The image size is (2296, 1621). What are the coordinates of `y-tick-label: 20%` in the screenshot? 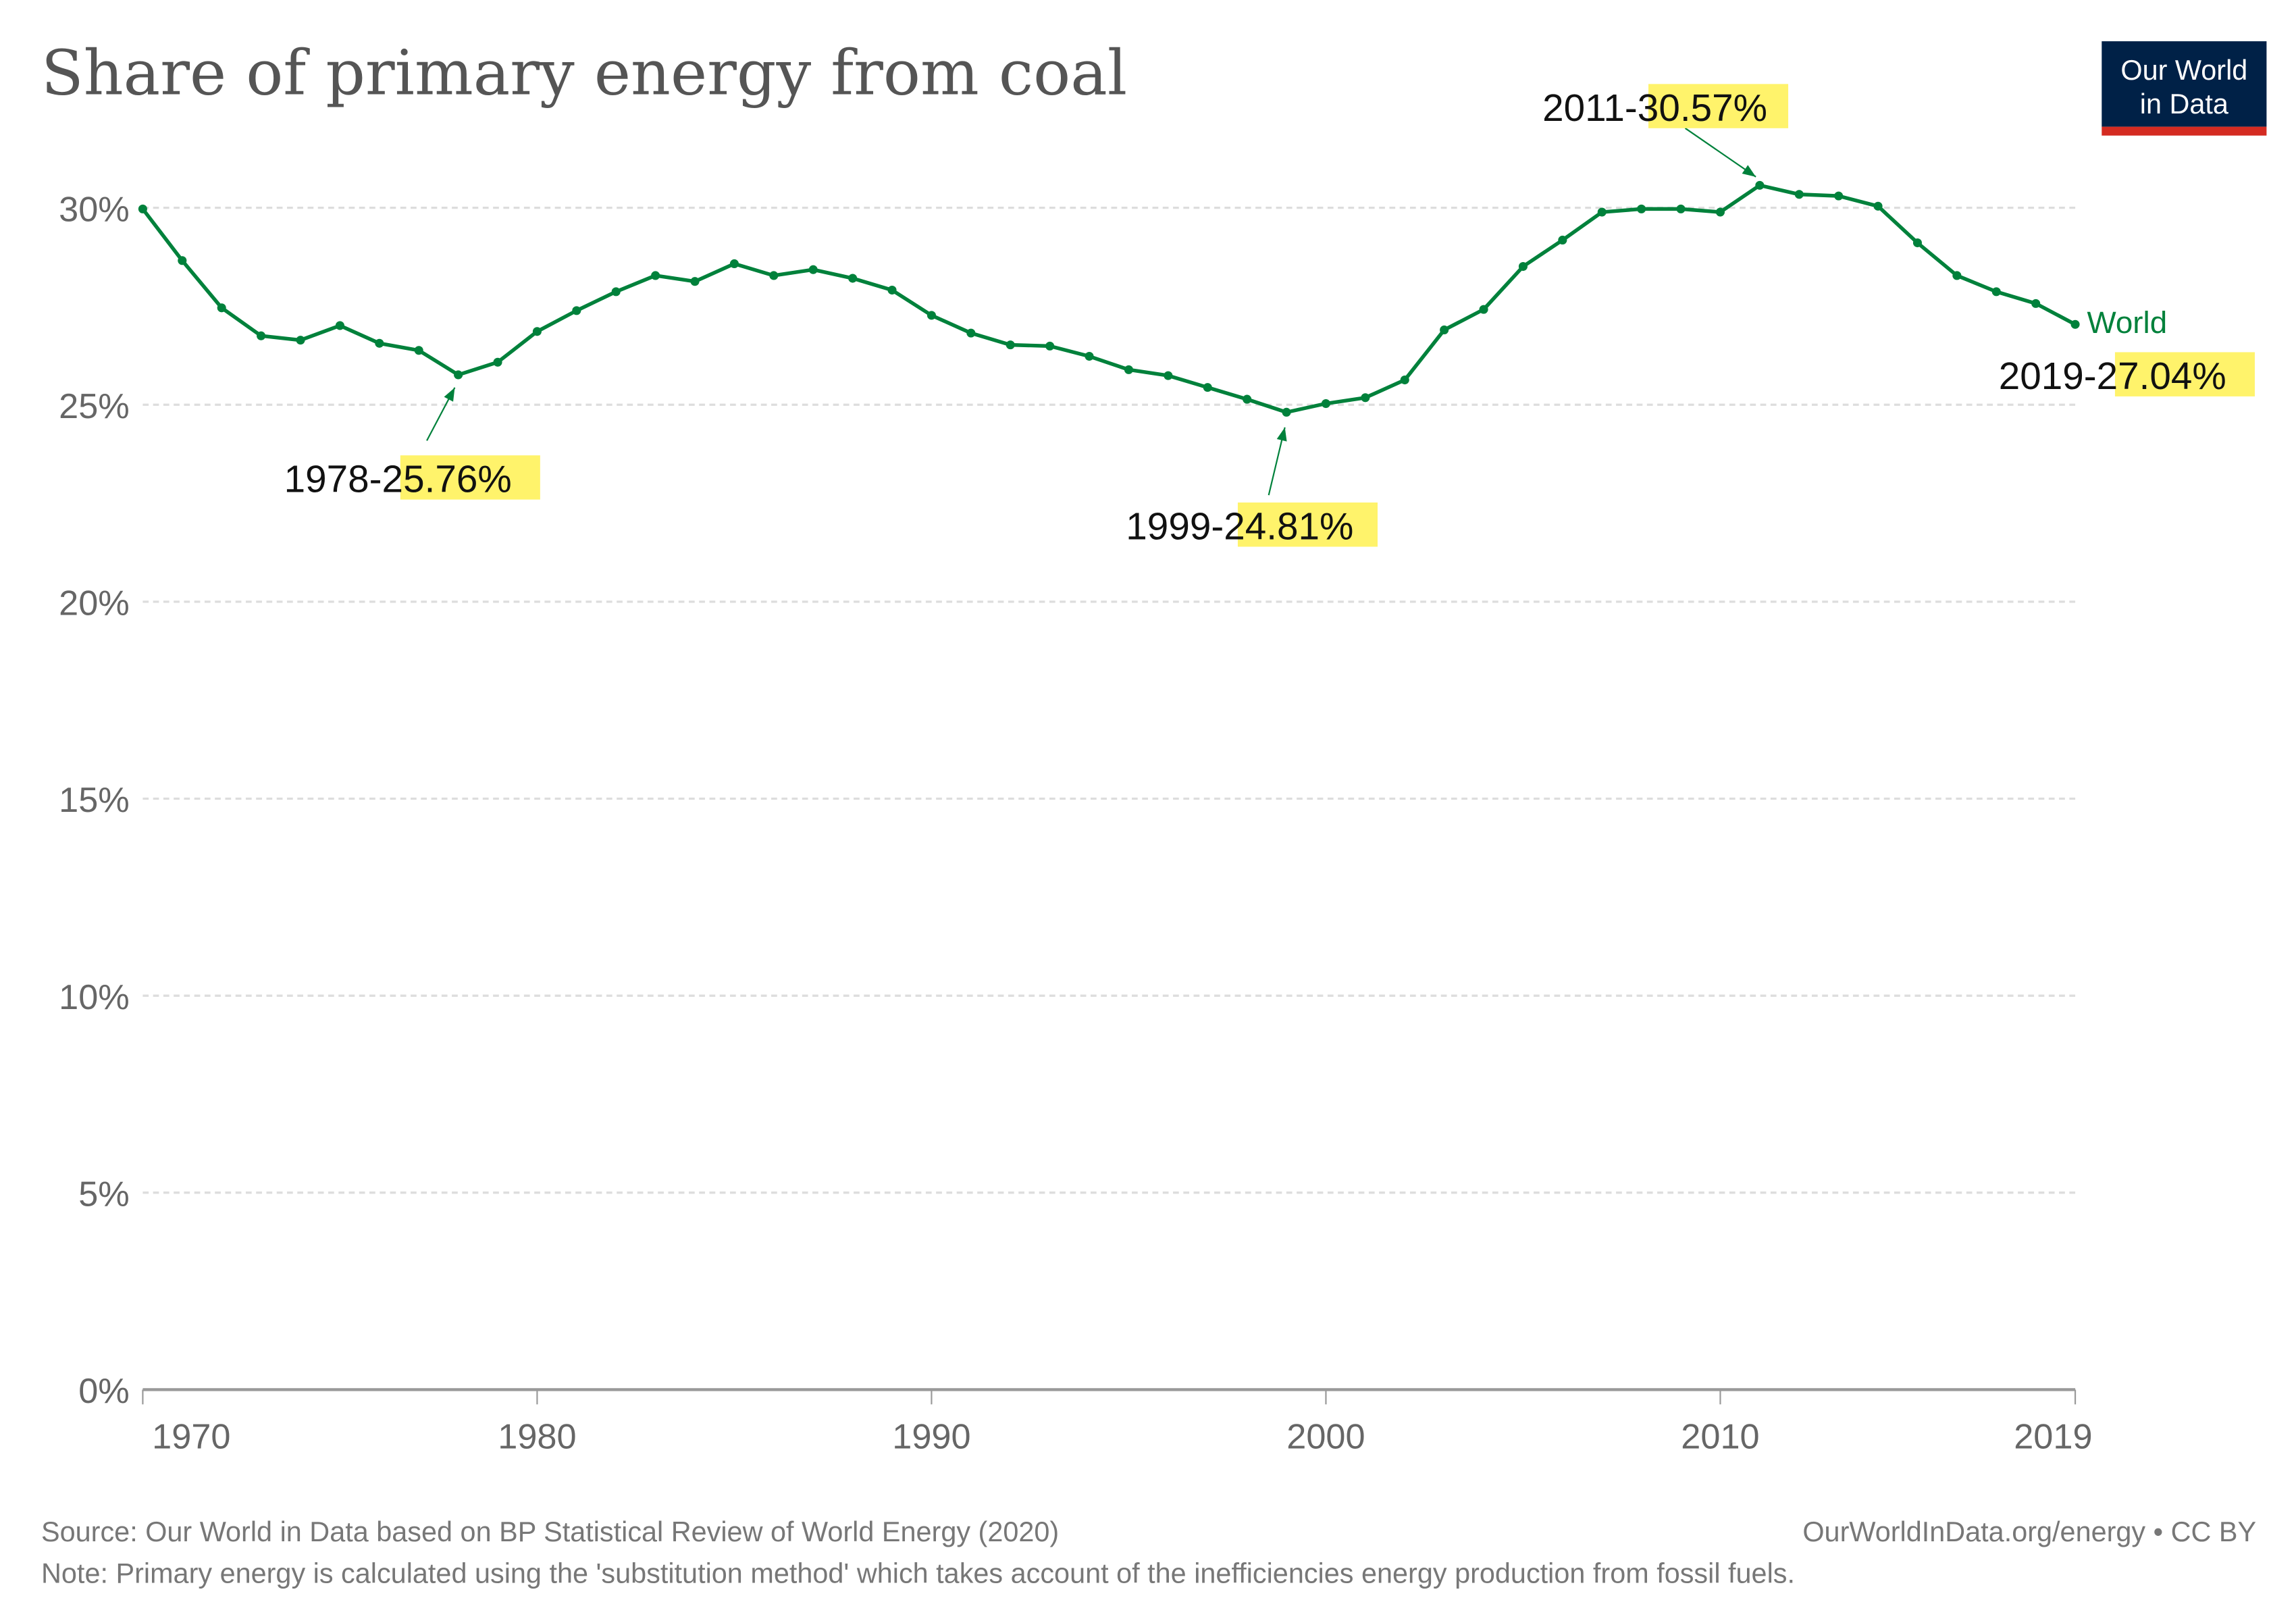 It's located at (94, 603).